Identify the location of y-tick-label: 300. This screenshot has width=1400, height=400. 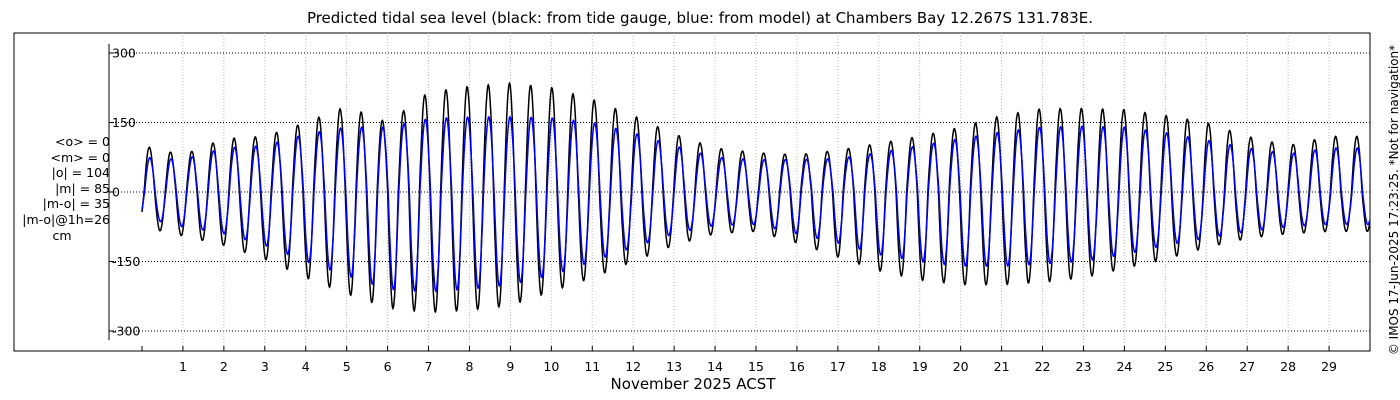
(124, 53).